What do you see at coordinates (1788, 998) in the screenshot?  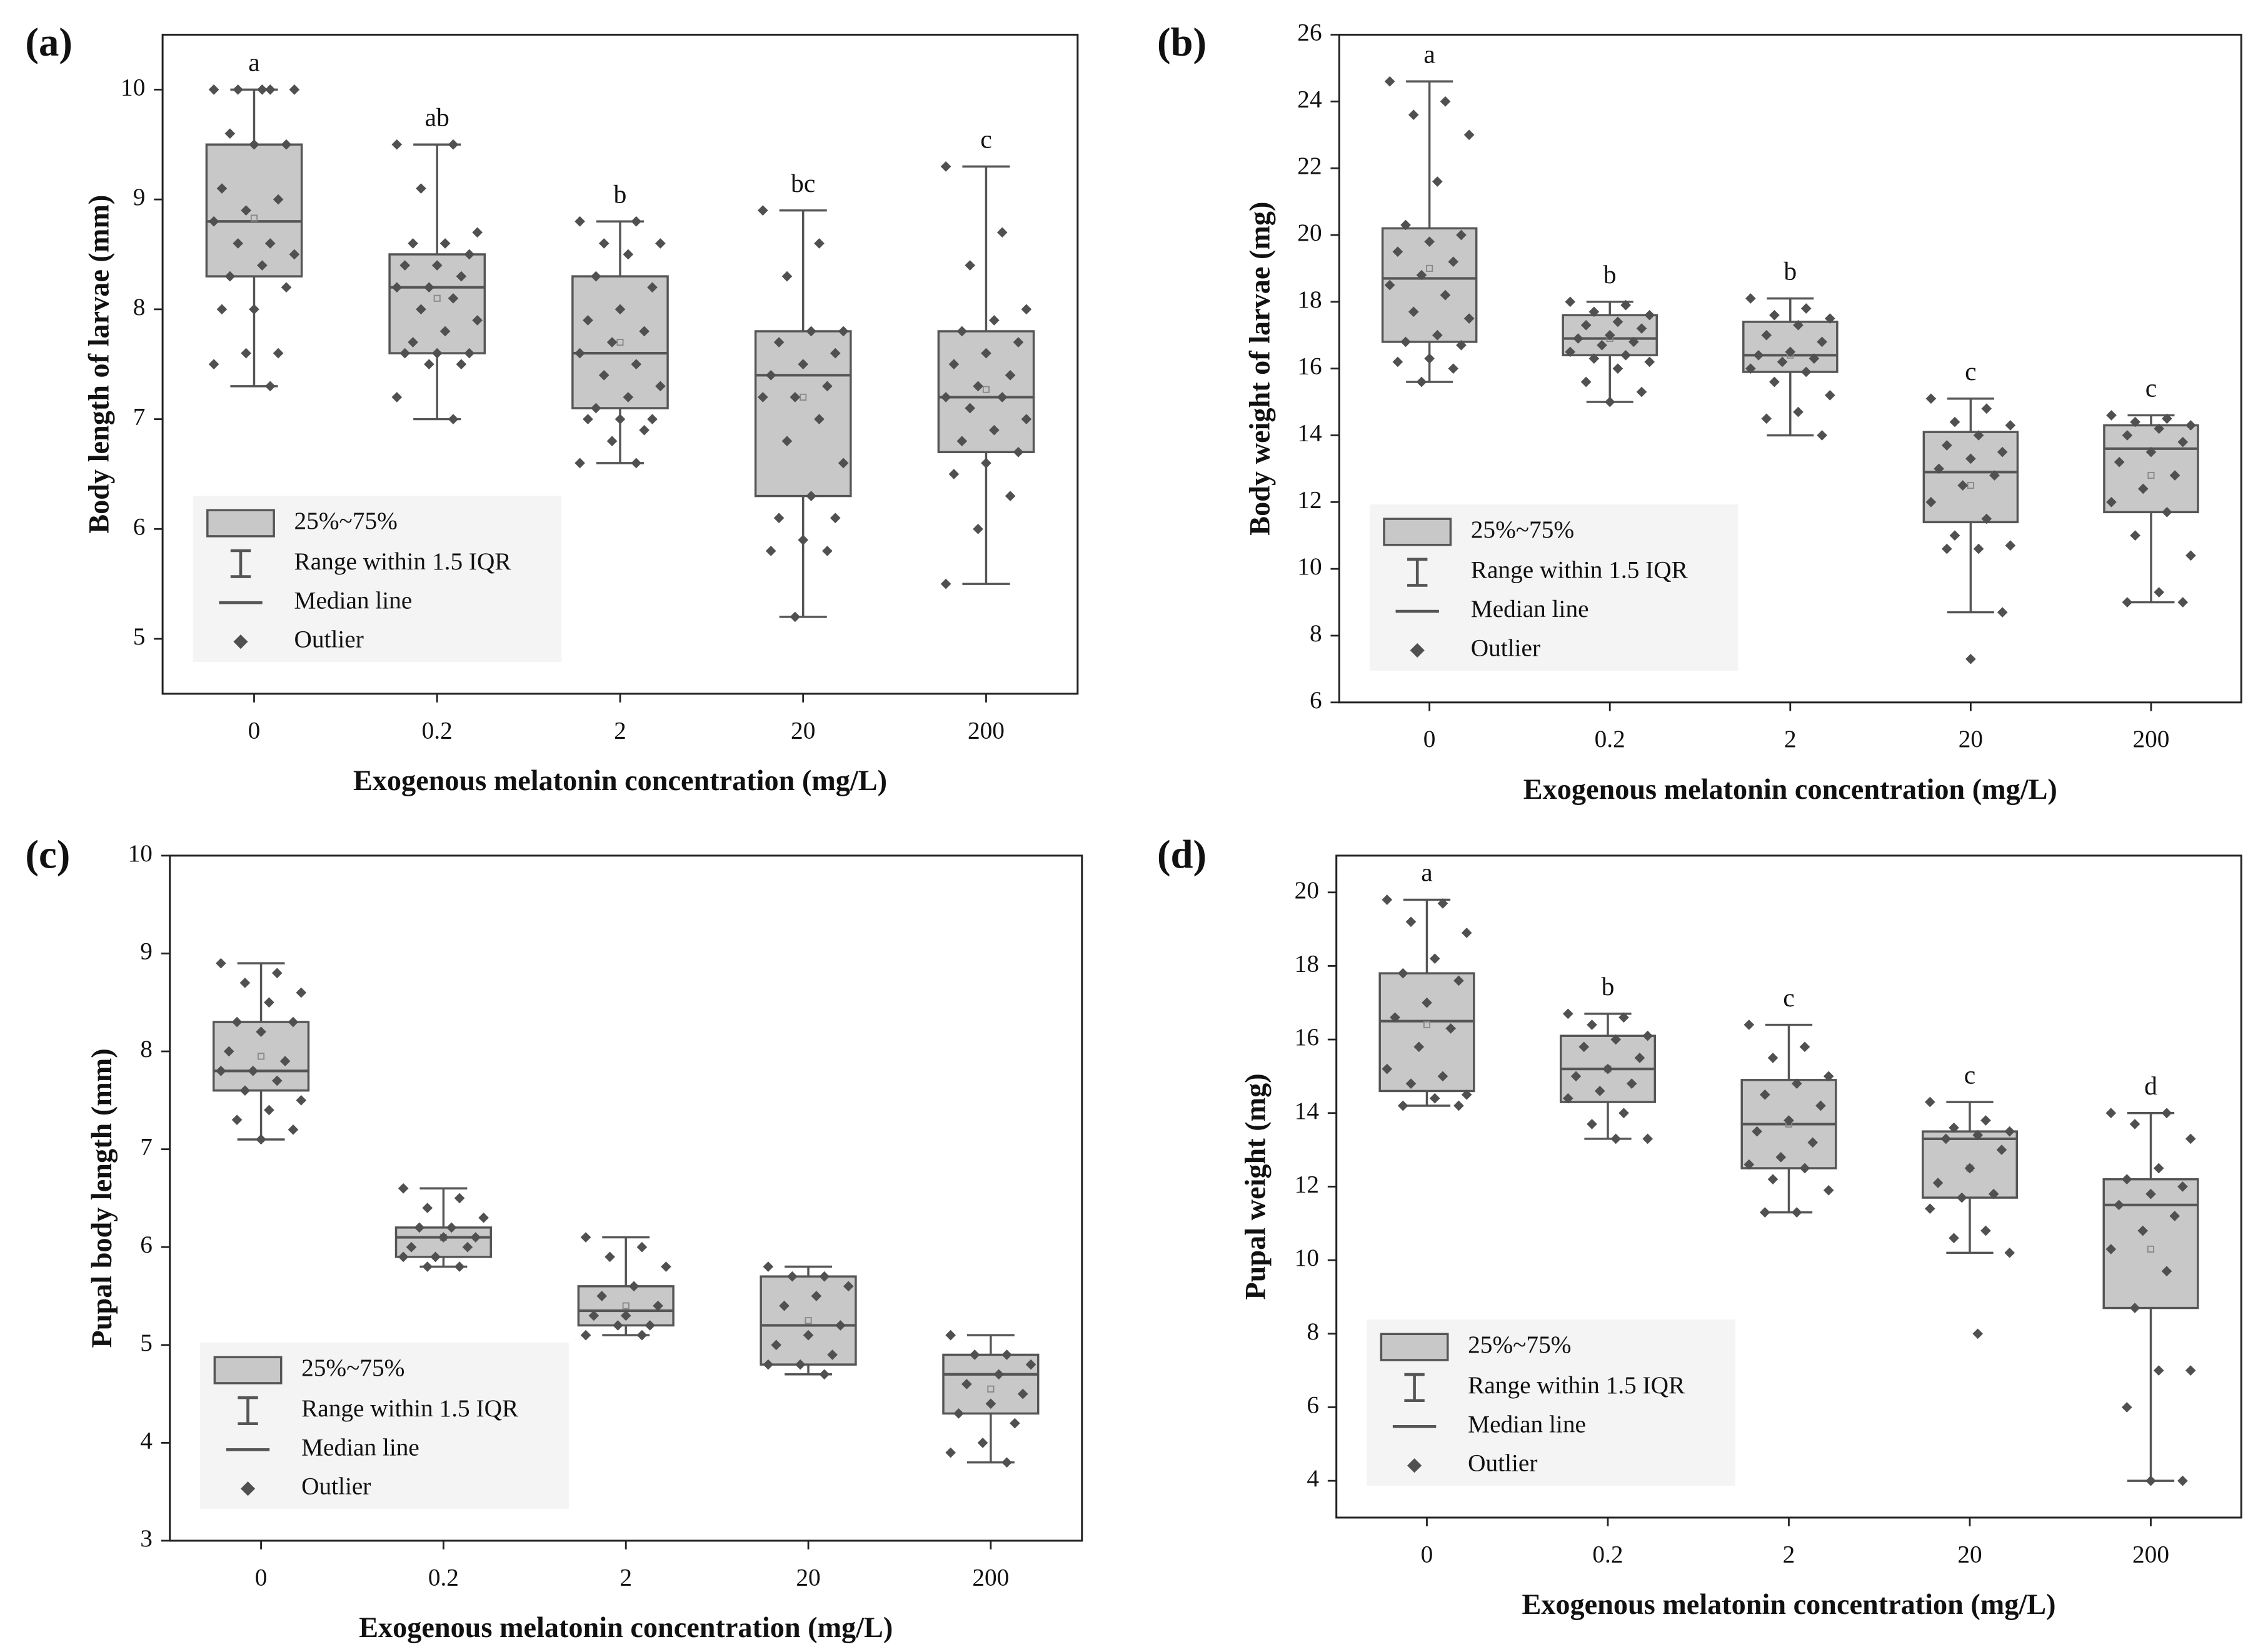 I see `group-letter: c` at bounding box center [1788, 998].